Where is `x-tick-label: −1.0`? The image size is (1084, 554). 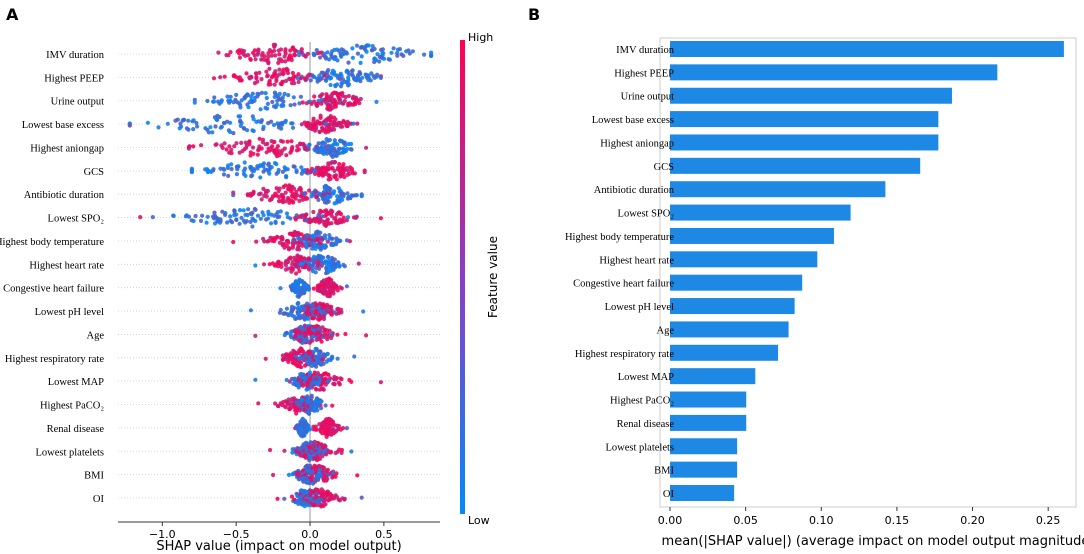
x-tick-label: −1.0 is located at coordinates (162, 534).